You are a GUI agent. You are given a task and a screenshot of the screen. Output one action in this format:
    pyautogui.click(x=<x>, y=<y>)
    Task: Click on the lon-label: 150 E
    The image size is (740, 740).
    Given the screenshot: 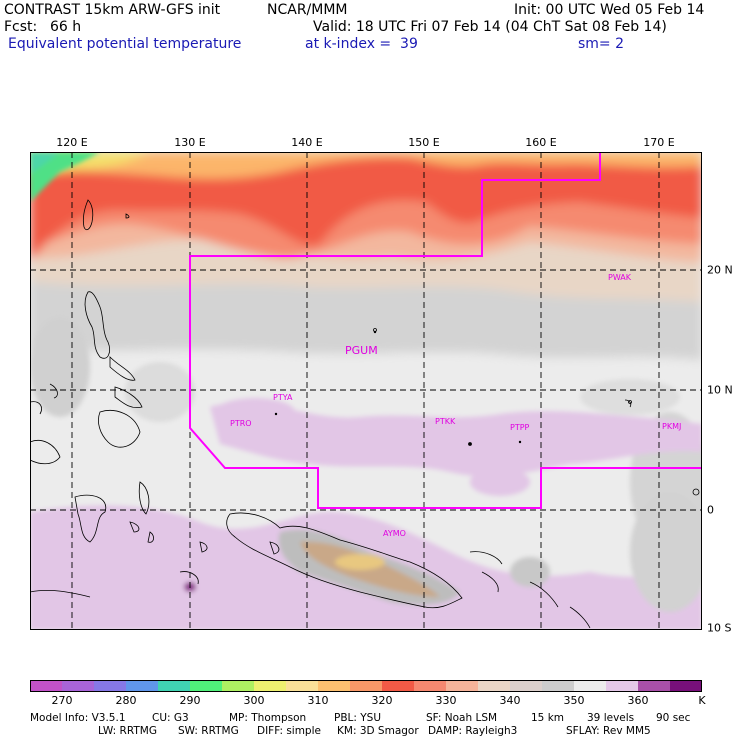 What is the action you would take?
    pyautogui.click(x=424, y=142)
    